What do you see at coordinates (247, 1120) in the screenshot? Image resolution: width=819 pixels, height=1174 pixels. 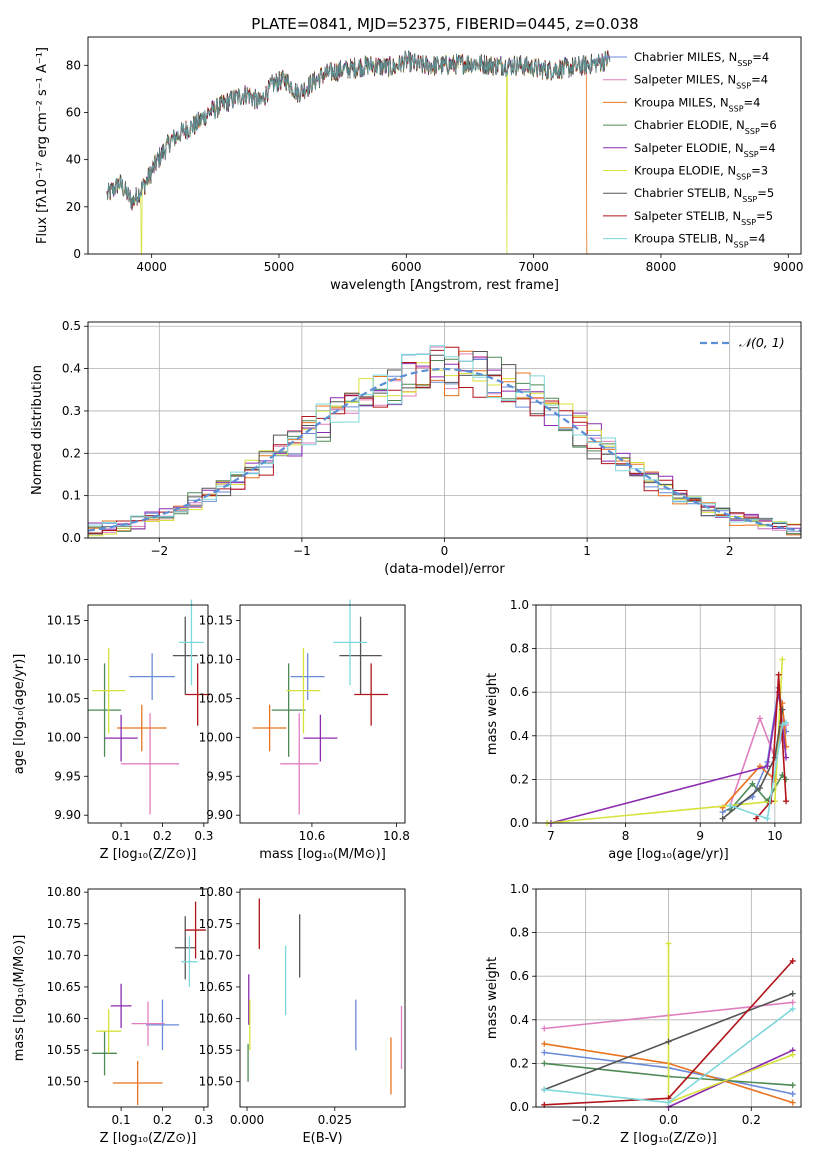 I see `x-tick-label: 0.000` at bounding box center [247, 1120].